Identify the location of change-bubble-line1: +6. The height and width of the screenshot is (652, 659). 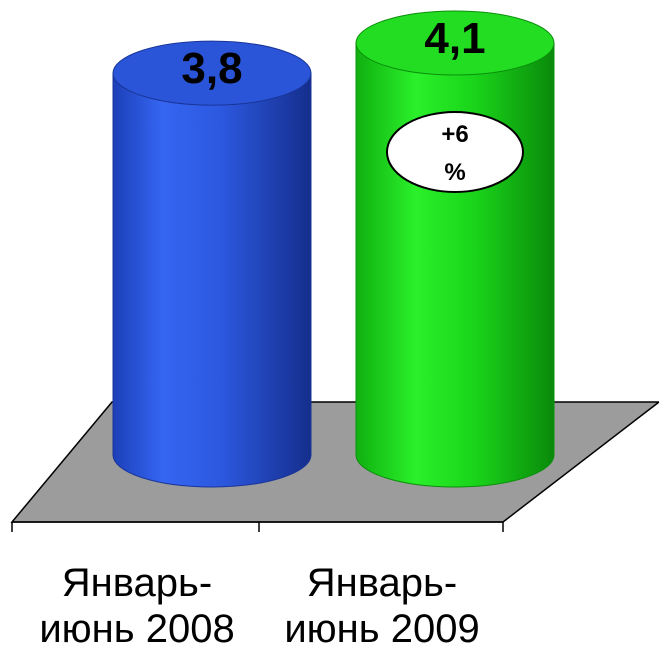
(454, 134).